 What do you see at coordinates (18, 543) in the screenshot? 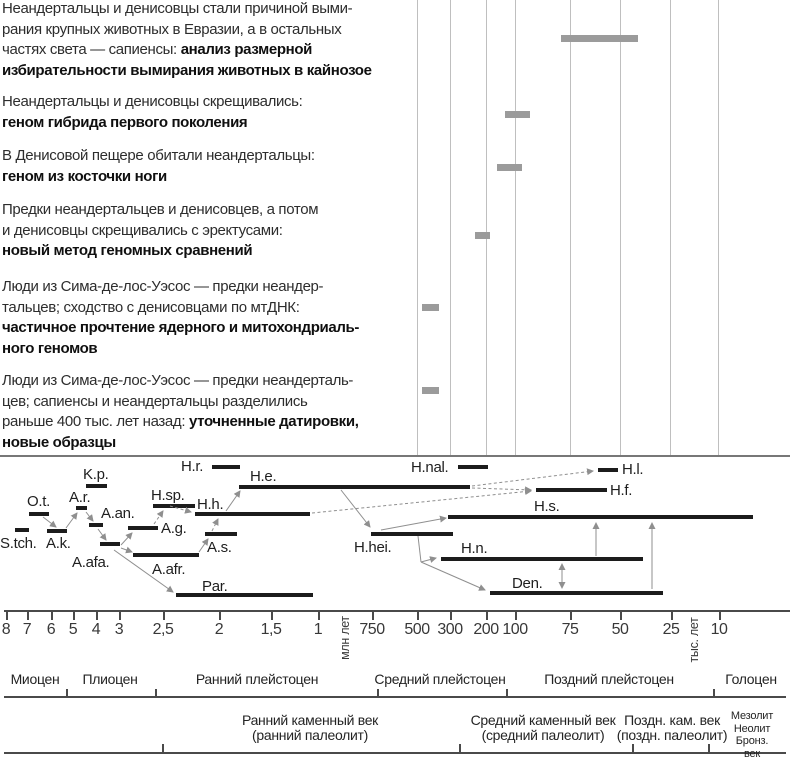
I see `species-label: S.tch.` at bounding box center [18, 543].